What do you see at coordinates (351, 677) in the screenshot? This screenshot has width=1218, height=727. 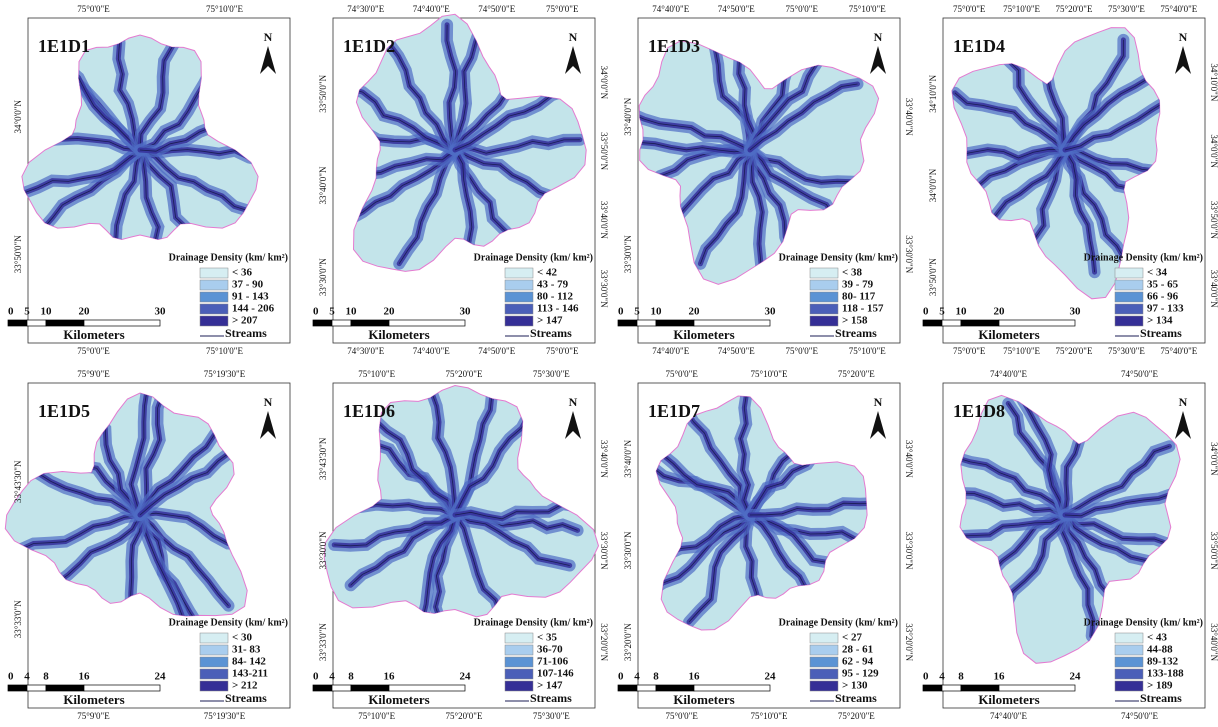 I see `scale-tick-label: 8` at bounding box center [351, 677].